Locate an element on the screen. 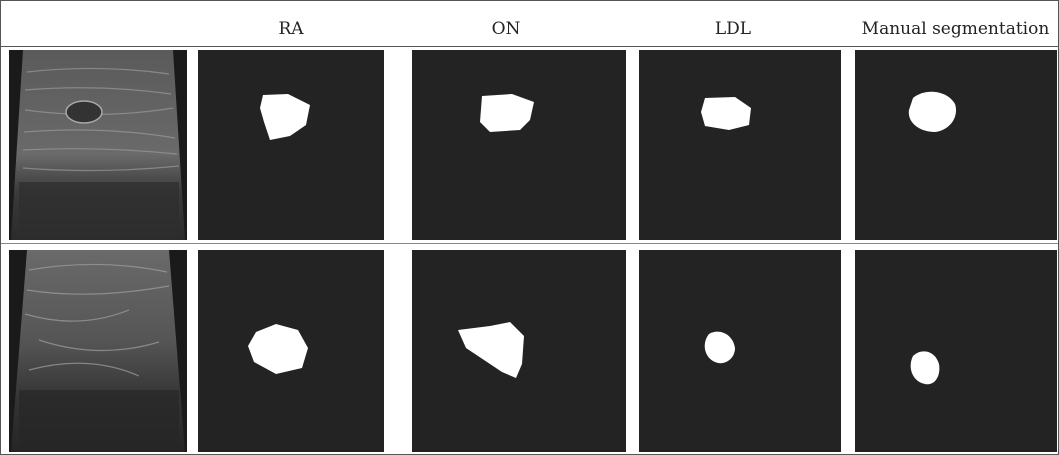 This screenshot has width=1059, height=455. column-title-ra: RA is located at coordinates (291, 29).